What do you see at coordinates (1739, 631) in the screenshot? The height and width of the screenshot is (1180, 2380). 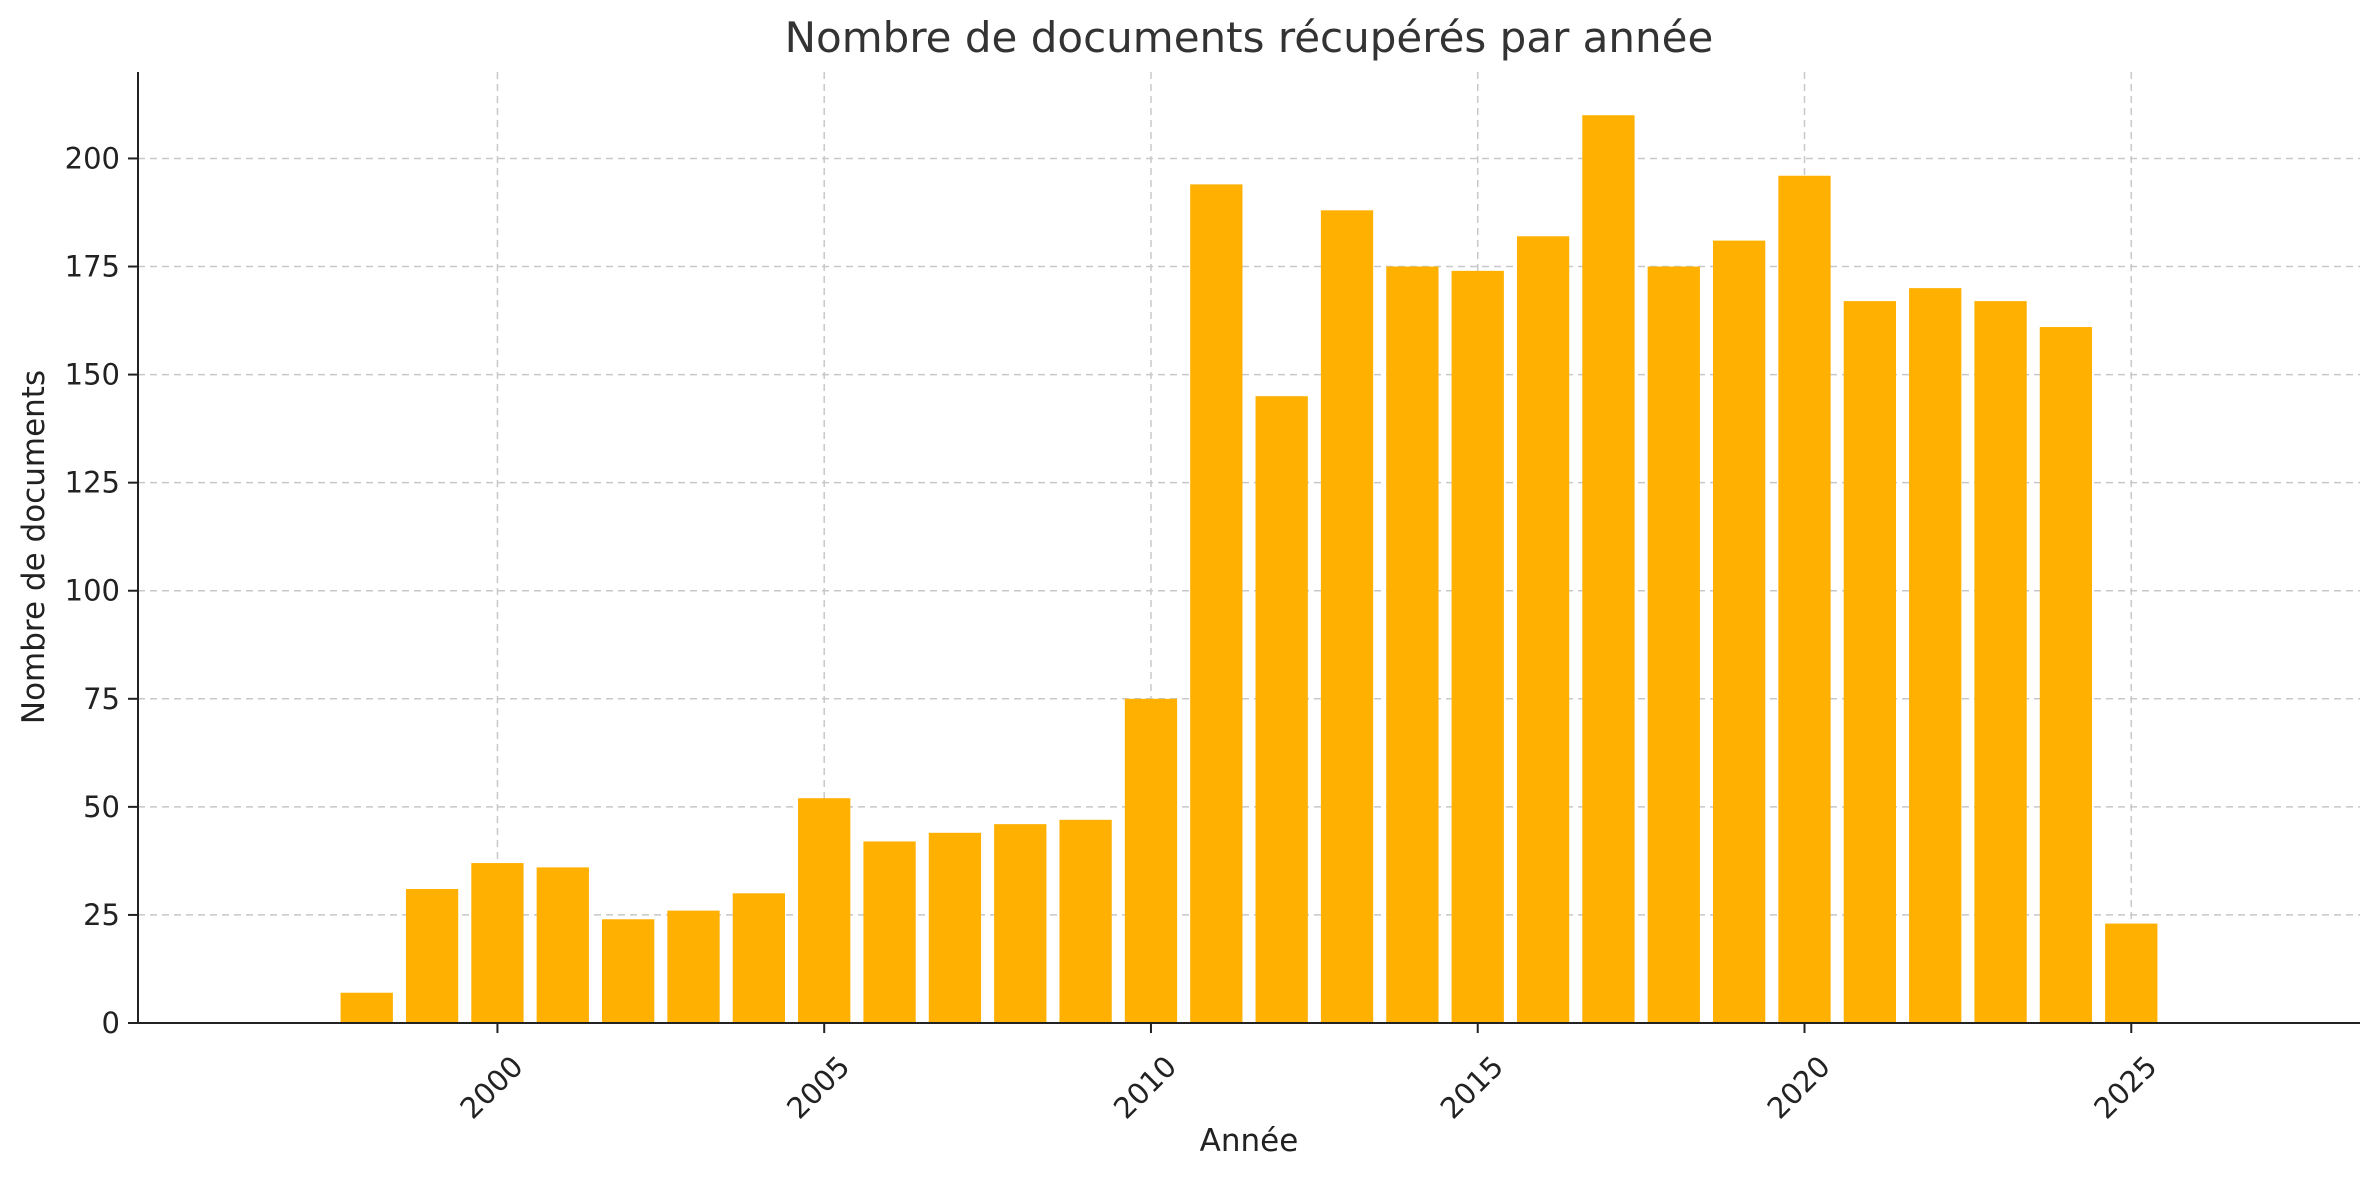 I see `bar-2019` at bounding box center [1739, 631].